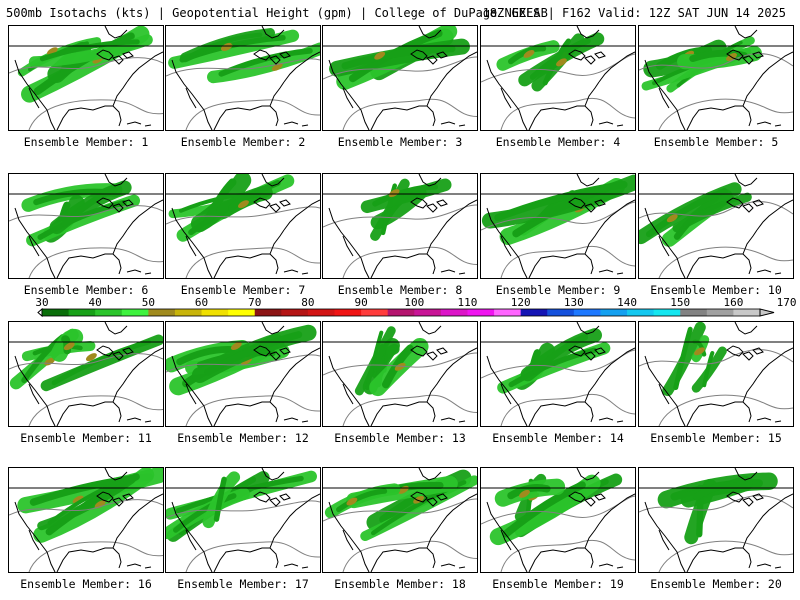 The height and width of the screenshot is (600, 800). Describe the element at coordinates (86, 290) in the screenshot. I see `ensemble-member-label: Ensemble Member: 6` at that location.